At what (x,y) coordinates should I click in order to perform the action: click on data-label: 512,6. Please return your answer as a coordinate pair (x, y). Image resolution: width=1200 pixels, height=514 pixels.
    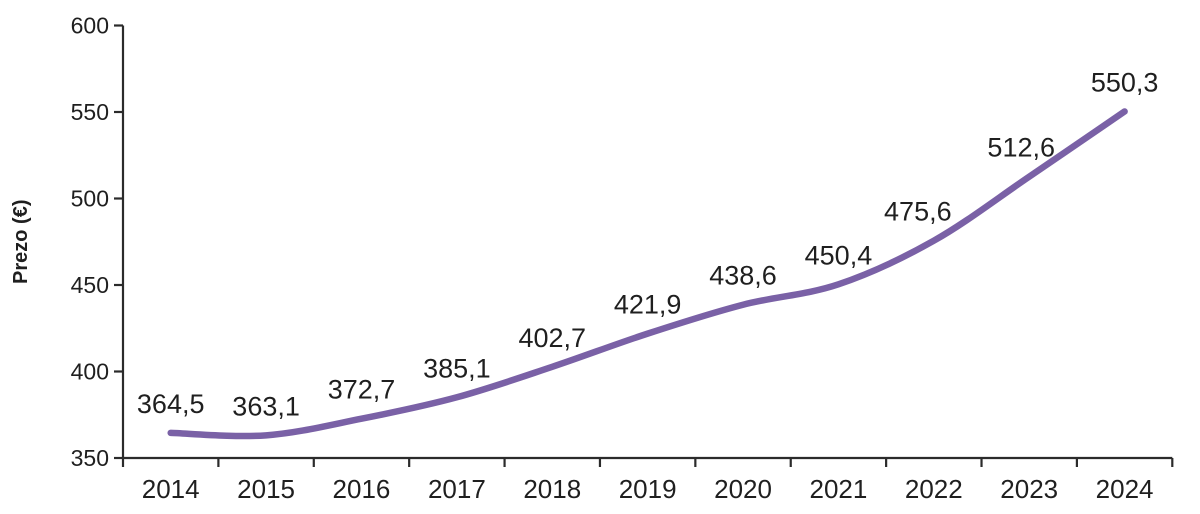
    Looking at the image, I should click on (1021, 148).